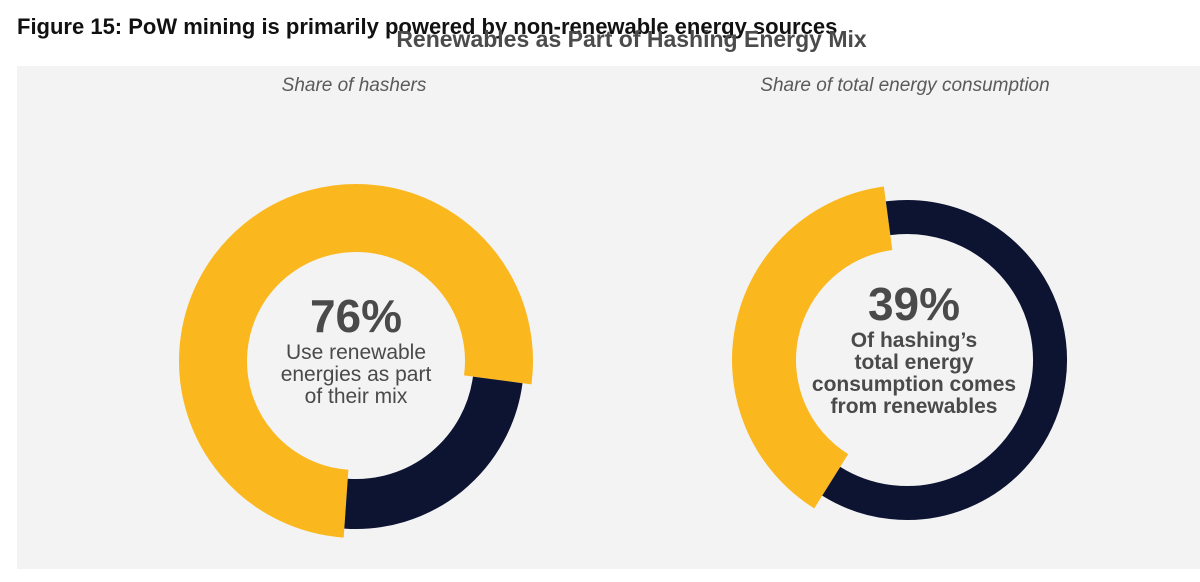 Image resolution: width=1200 pixels, height=582 pixels. I want to click on donut-2-subtitle: Share of total energy consumption, so click(905, 85).